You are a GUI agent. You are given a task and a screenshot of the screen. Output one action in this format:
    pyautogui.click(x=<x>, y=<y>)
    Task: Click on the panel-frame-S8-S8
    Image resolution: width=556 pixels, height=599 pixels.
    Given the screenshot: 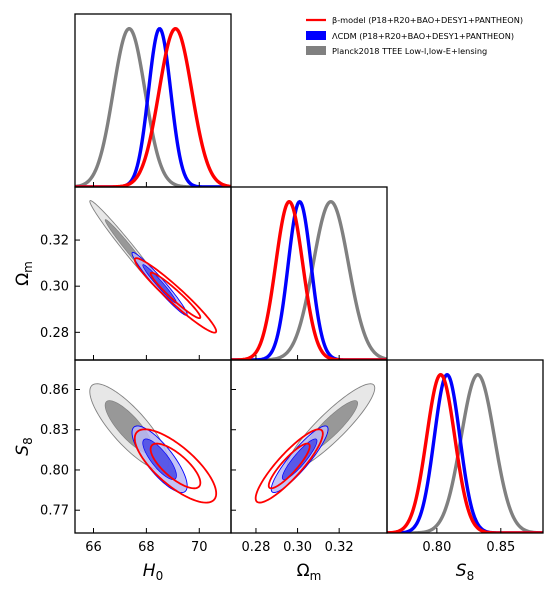 What is the action you would take?
    pyautogui.click(x=465, y=446)
    